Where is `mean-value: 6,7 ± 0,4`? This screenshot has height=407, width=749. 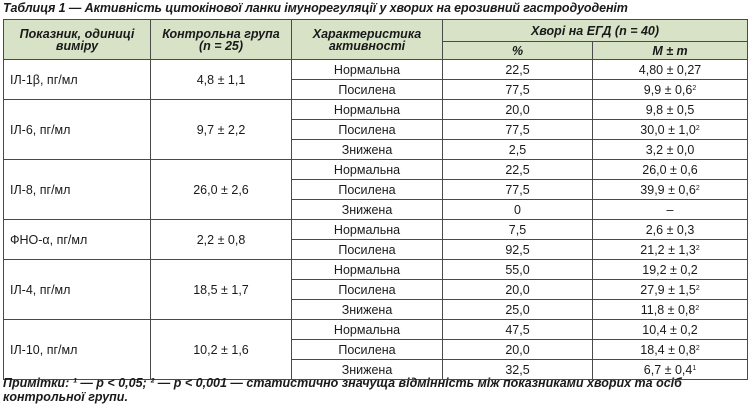
mean-value: 6,7 ± 0,4 is located at coordinates (668, 369).